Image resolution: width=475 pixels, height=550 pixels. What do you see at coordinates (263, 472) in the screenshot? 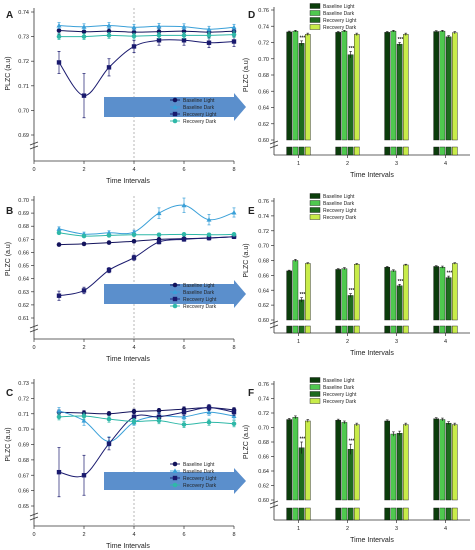
I see `y-tick-label: 0.64` at bounding box center [263, 472].